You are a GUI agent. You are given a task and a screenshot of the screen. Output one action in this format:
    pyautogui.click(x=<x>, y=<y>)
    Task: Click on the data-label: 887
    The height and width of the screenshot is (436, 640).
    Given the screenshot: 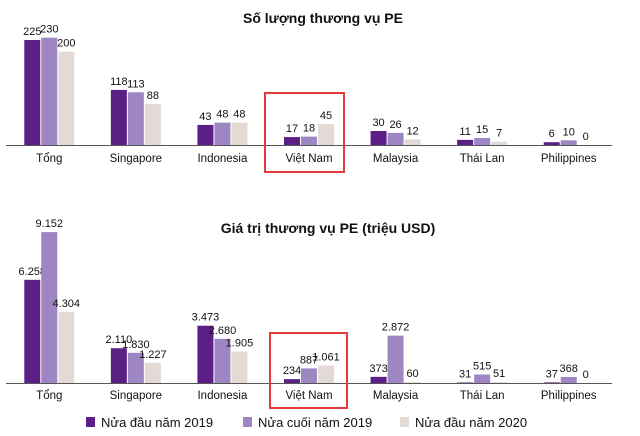 What is the action you would take?
    pyautogui.click(x=309, y=360)
    